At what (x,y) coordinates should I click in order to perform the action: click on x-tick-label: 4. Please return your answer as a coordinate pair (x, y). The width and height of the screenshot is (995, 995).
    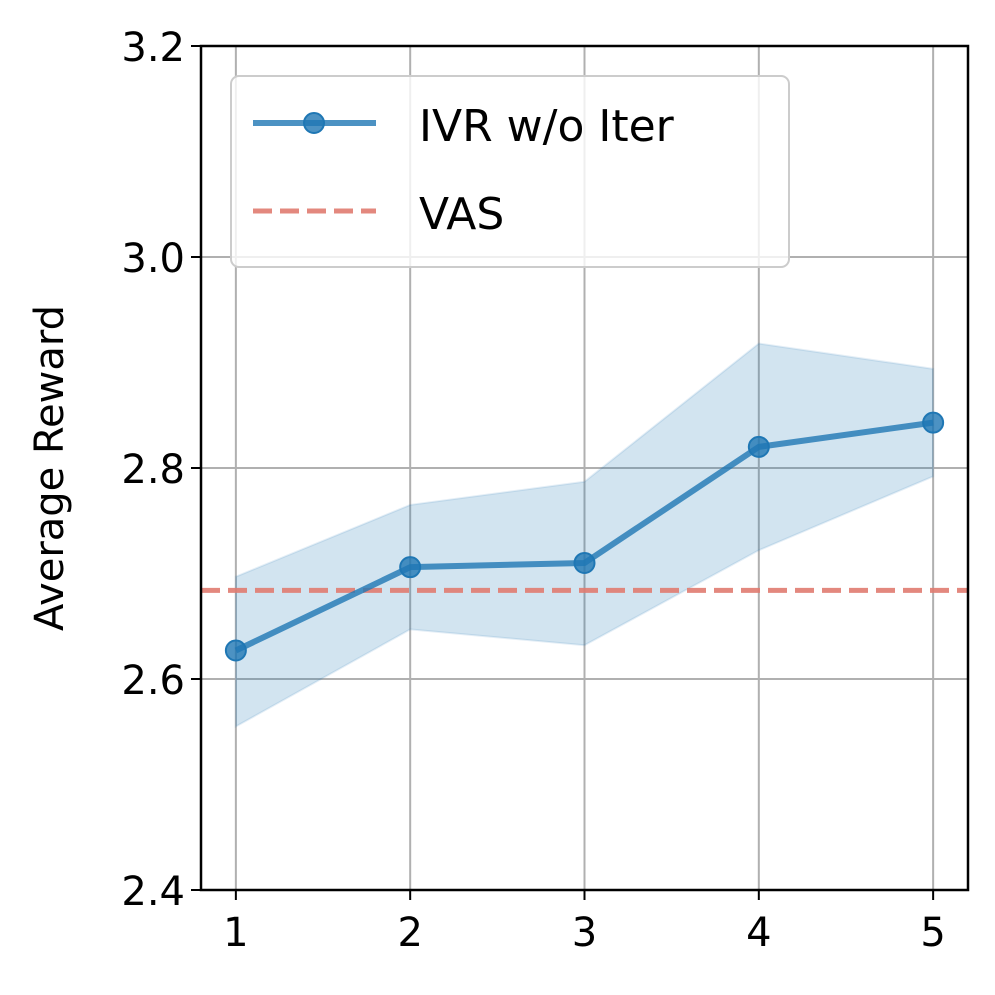
    Looking at the image, I should click on (758, 933).